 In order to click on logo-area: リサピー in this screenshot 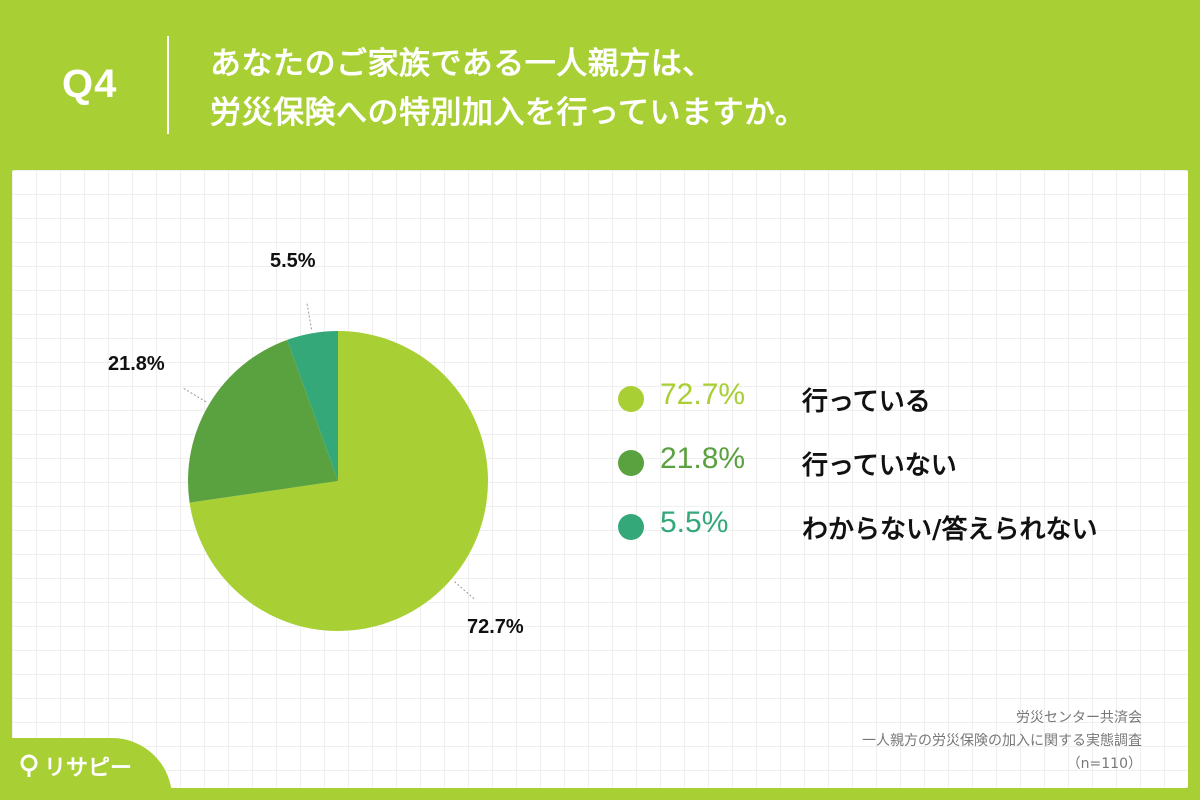, I will do `click(86, 769)`.